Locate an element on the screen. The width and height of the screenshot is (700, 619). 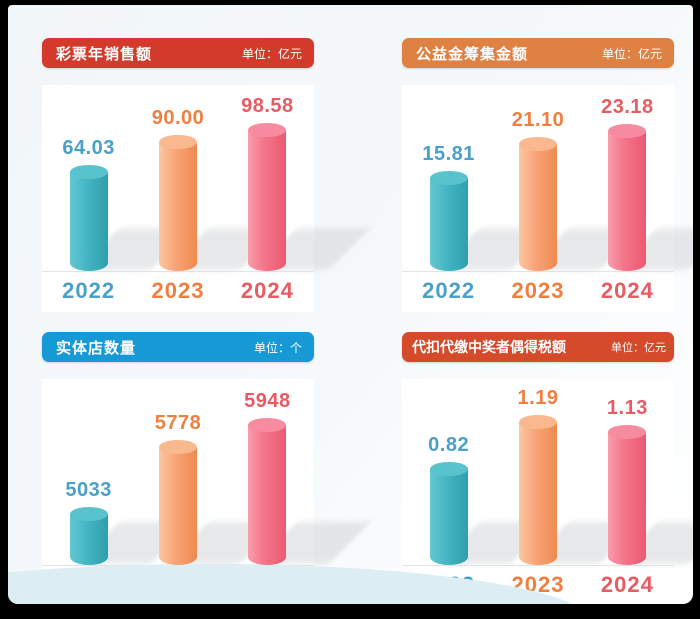
panel-title: 公益金筹集金额 is located at coordinates (472, 54).